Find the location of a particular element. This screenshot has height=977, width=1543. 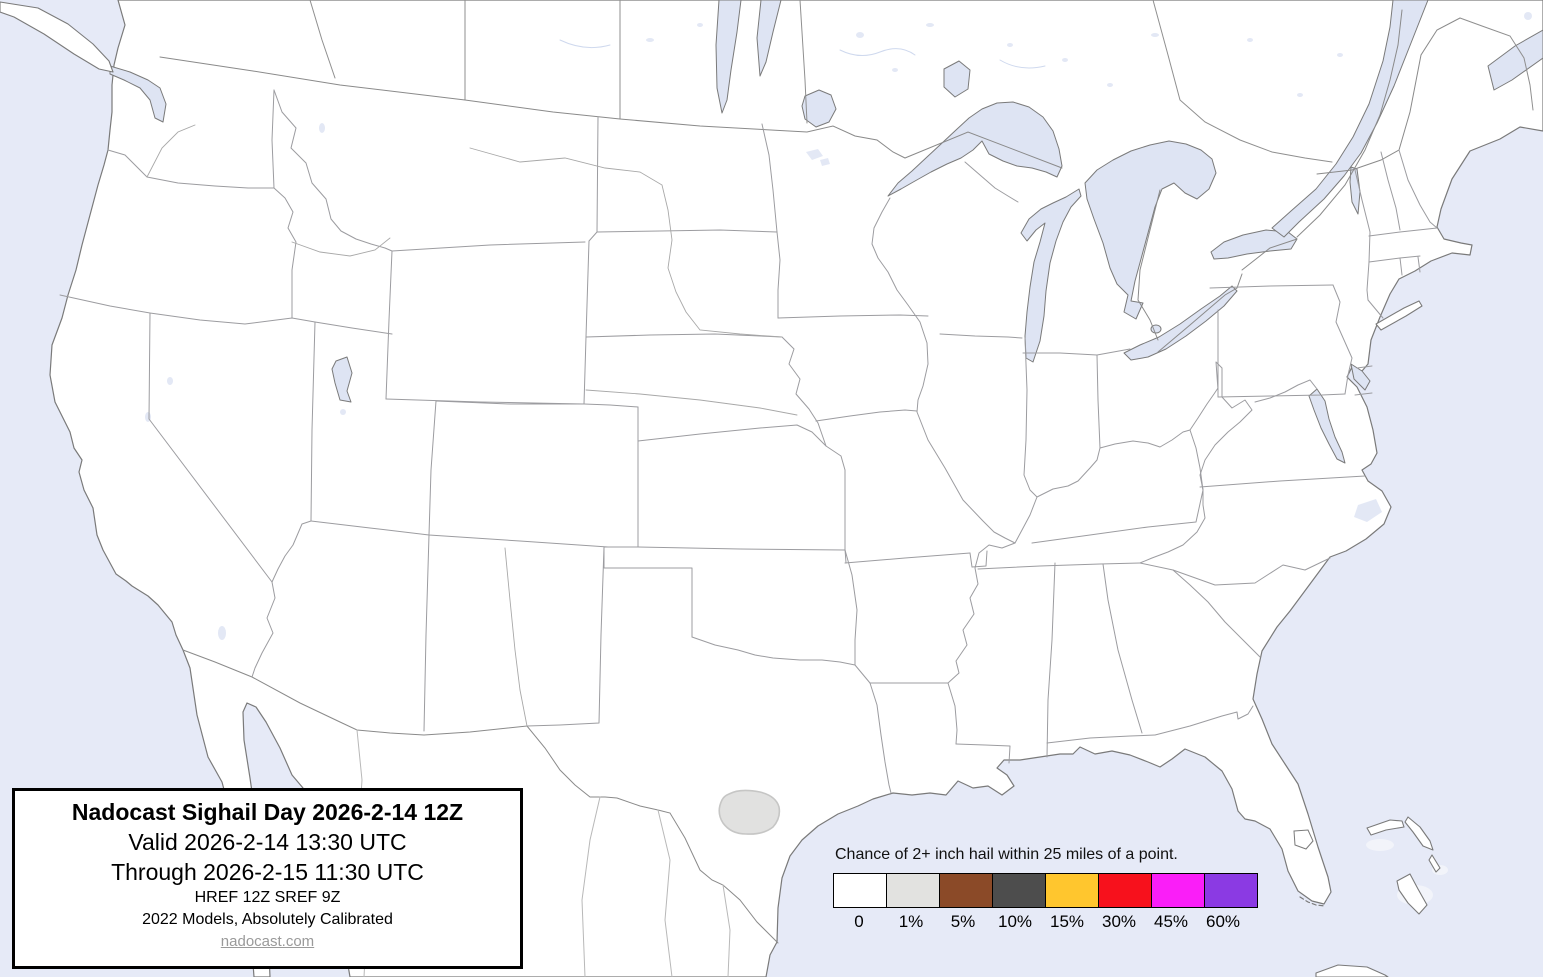

mason-dixon-line is located at coordinates (1281, 395).